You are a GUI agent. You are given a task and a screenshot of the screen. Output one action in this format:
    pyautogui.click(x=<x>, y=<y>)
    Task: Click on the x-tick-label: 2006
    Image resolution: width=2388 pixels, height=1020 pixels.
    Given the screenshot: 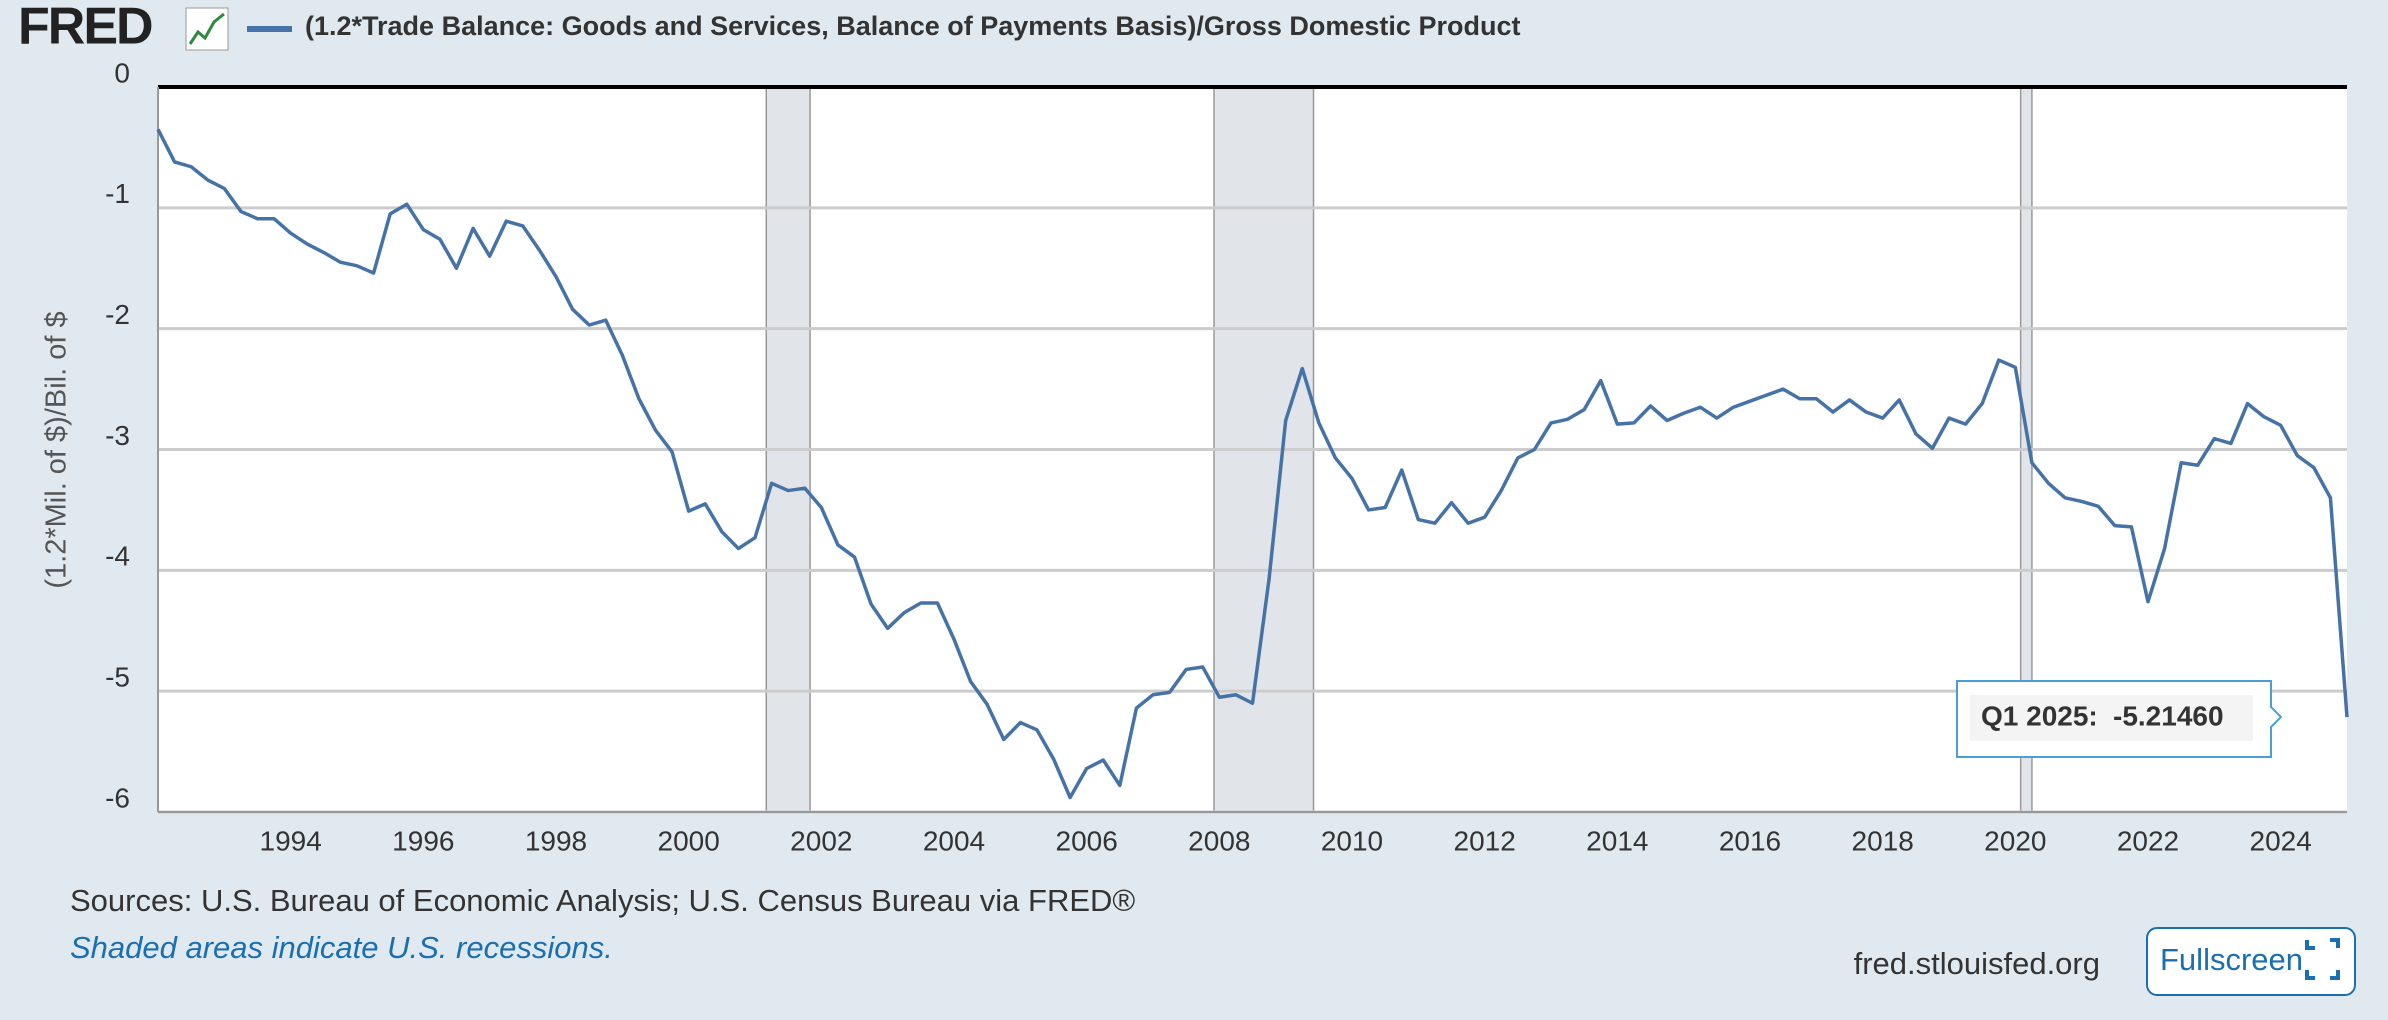 What is the action you would take?
    pyautogui.click(x=1087, y=840)
    